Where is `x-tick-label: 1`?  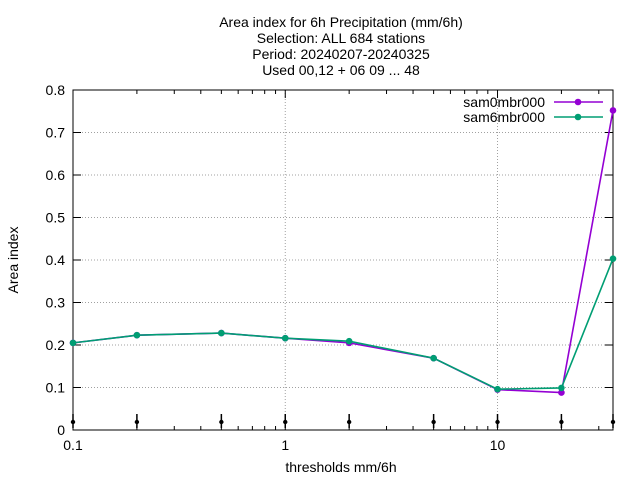
x-tick-label: 1 is located at coordinates (285, 445).